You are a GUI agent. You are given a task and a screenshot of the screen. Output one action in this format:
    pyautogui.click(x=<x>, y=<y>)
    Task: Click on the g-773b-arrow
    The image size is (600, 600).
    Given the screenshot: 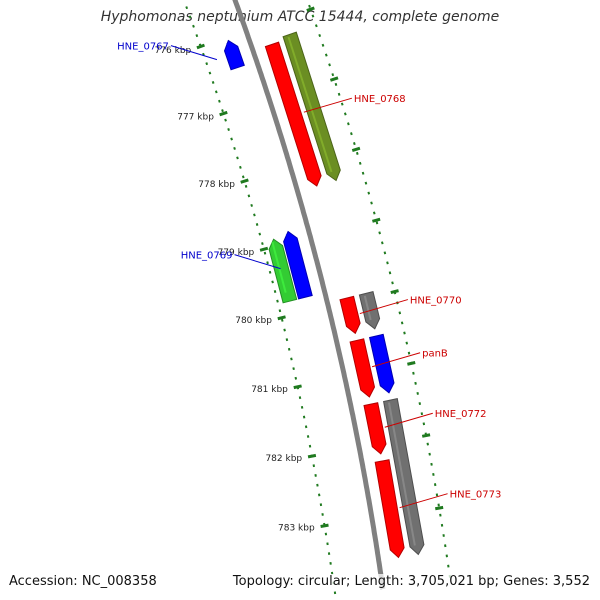 What is the action you would take?
    pyautogui.click(x=404, y=477)
    